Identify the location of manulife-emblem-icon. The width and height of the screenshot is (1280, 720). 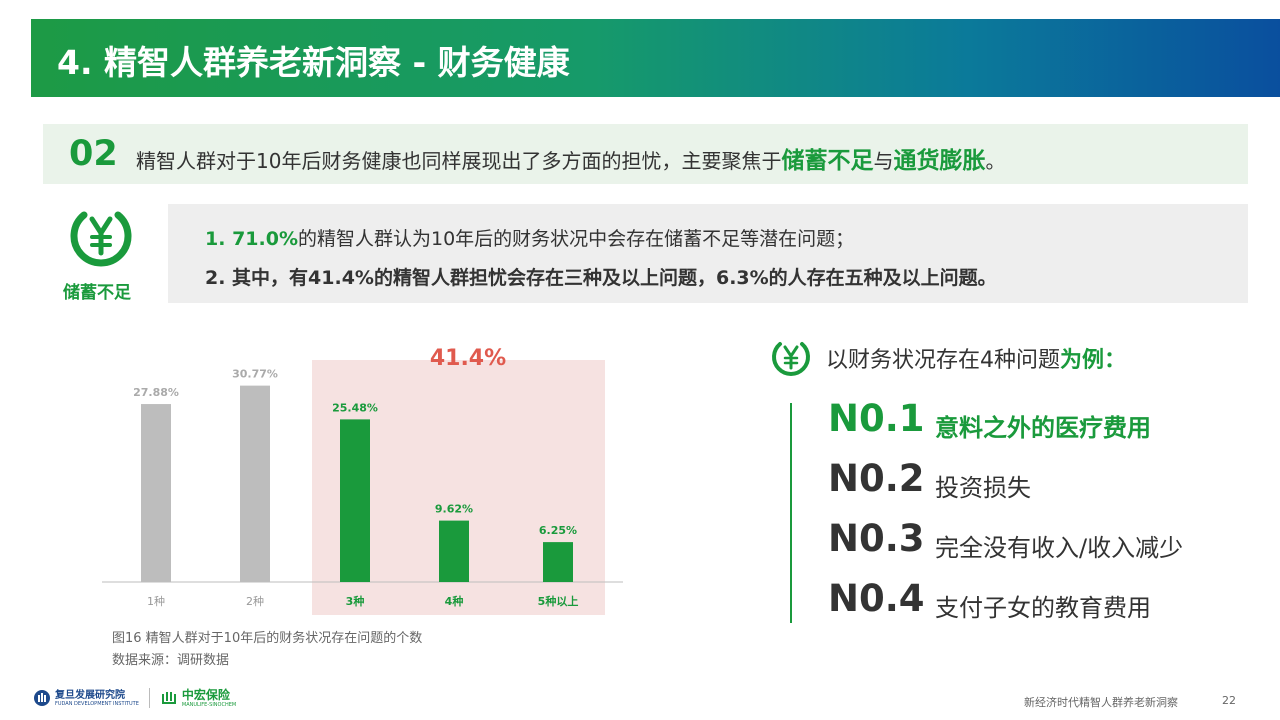
(168, 698).